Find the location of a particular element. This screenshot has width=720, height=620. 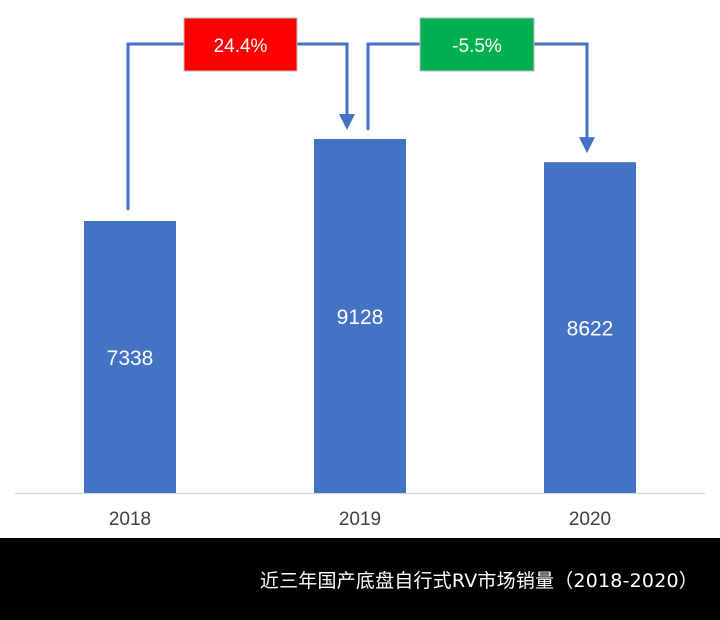

bar-2018 is located at coordinates (130, 357).